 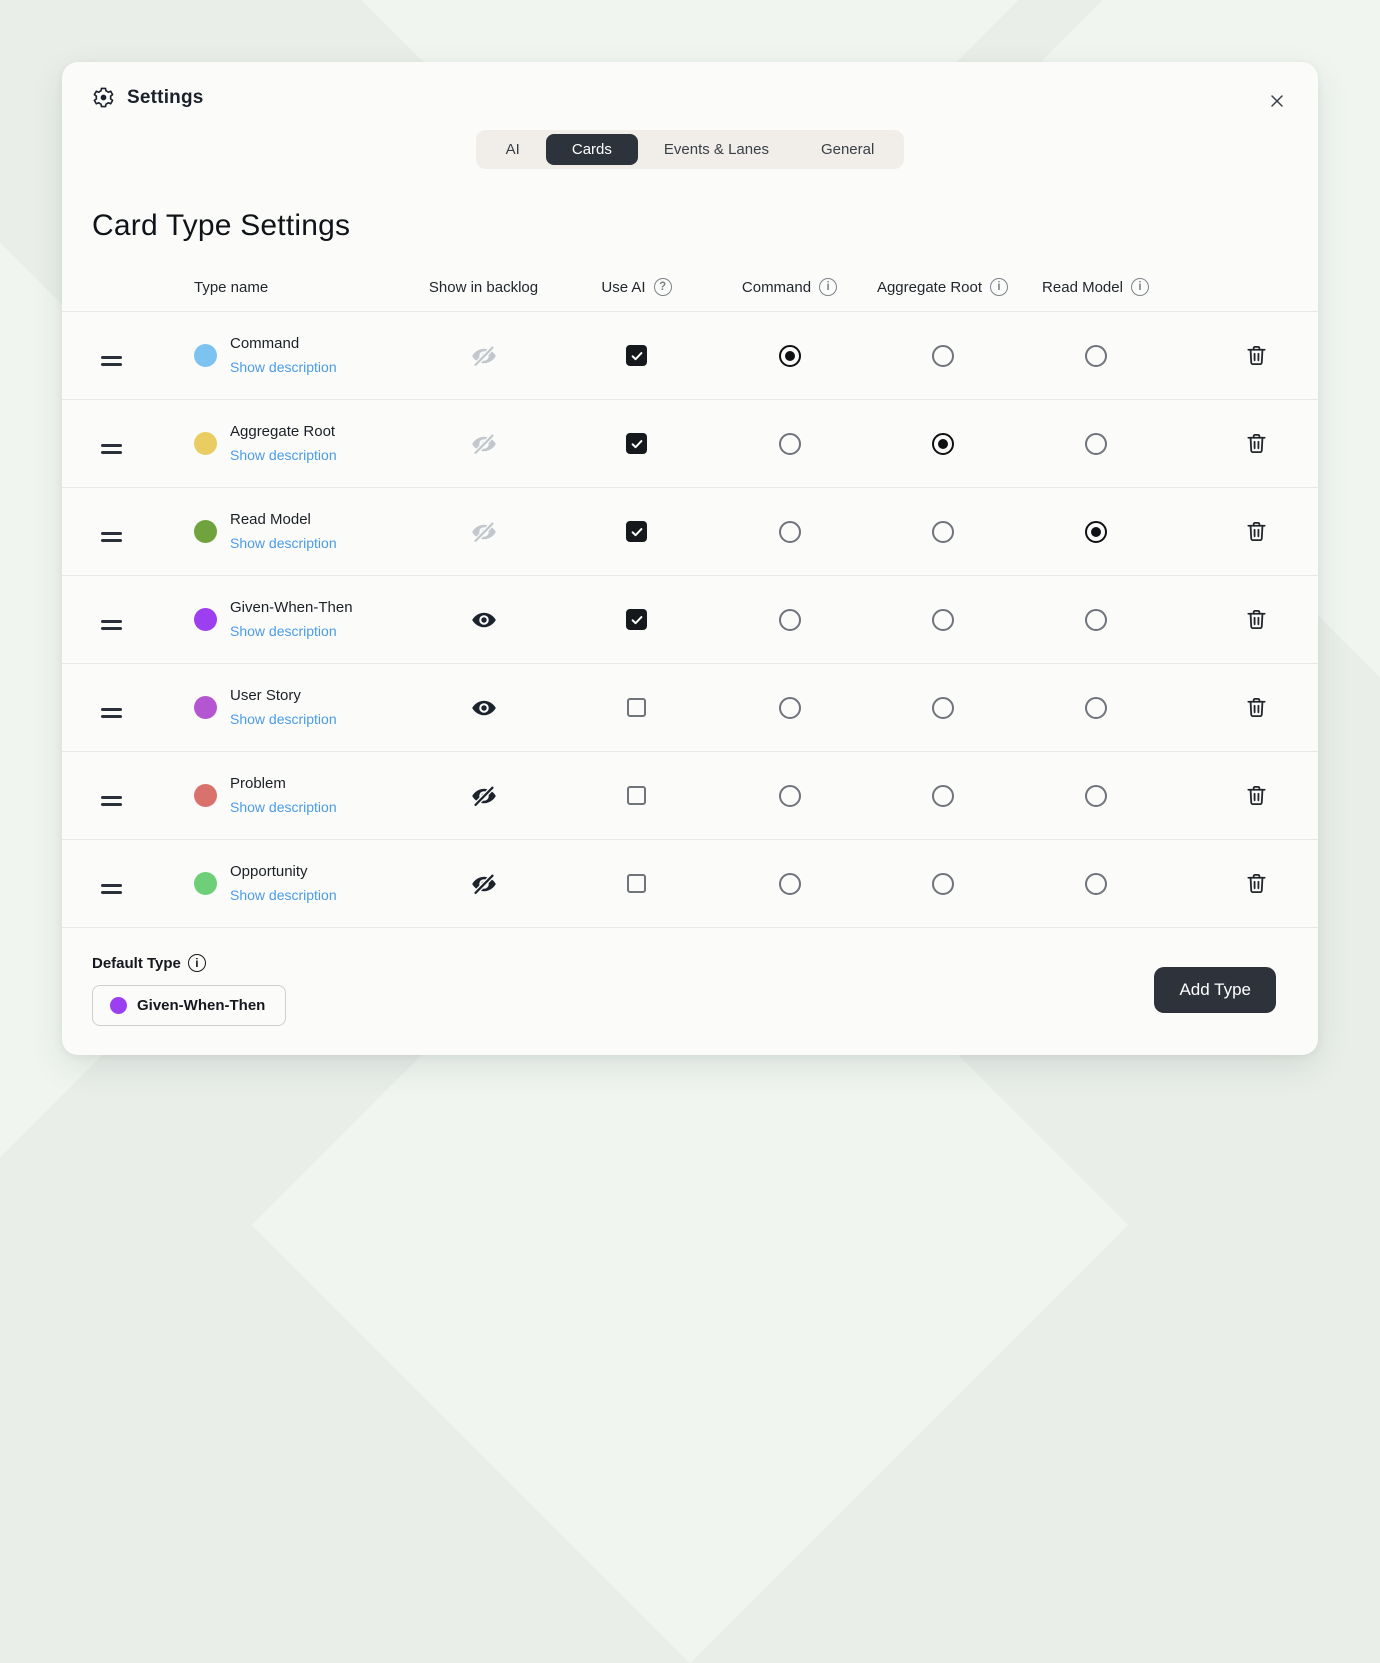 I want to click on help-circle-icon: ?, so click(x=662, y=287).